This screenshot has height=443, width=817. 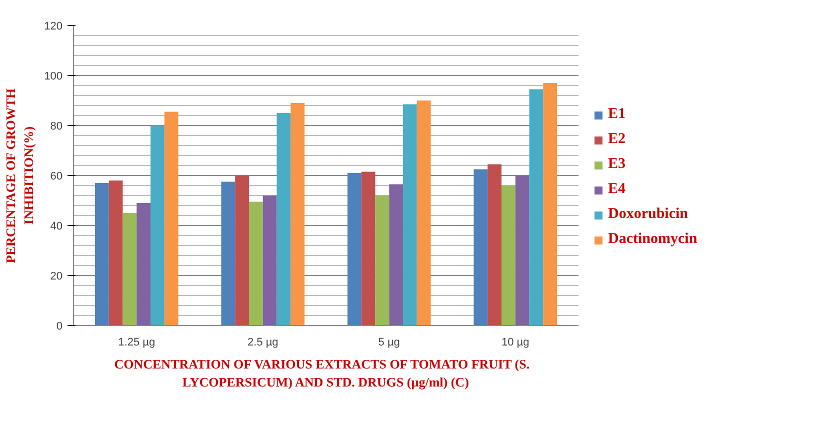 What do you see at coordinates (56, 126) in the screenshot?
I see `y-tick-label: 80` at bounding box center [56, 126].